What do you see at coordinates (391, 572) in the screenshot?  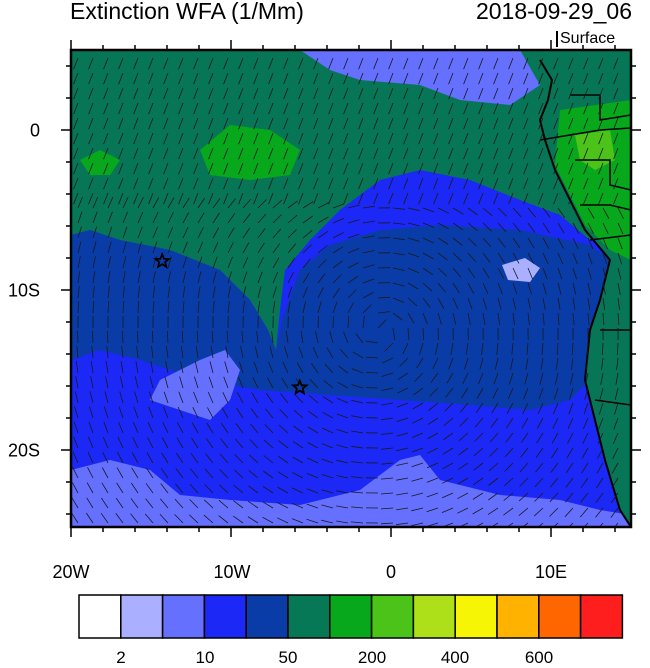 I see `lon-label-0: 0` at bounding box center [391, 572].